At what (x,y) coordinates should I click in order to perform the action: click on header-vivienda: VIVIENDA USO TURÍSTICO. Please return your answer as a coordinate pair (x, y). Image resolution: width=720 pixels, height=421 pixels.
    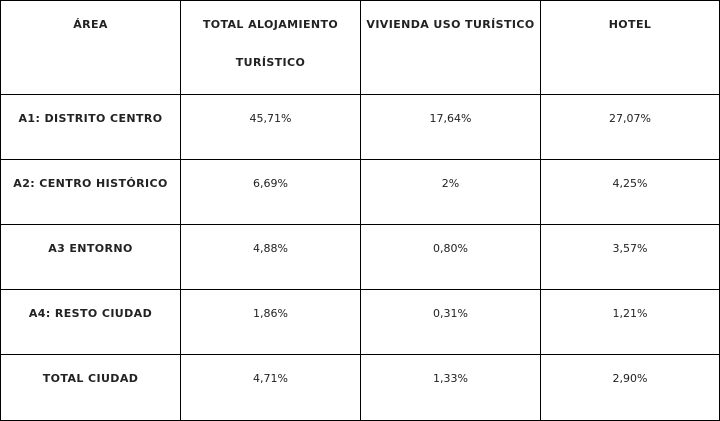
    Looking at the image, I should click on (450, 47).